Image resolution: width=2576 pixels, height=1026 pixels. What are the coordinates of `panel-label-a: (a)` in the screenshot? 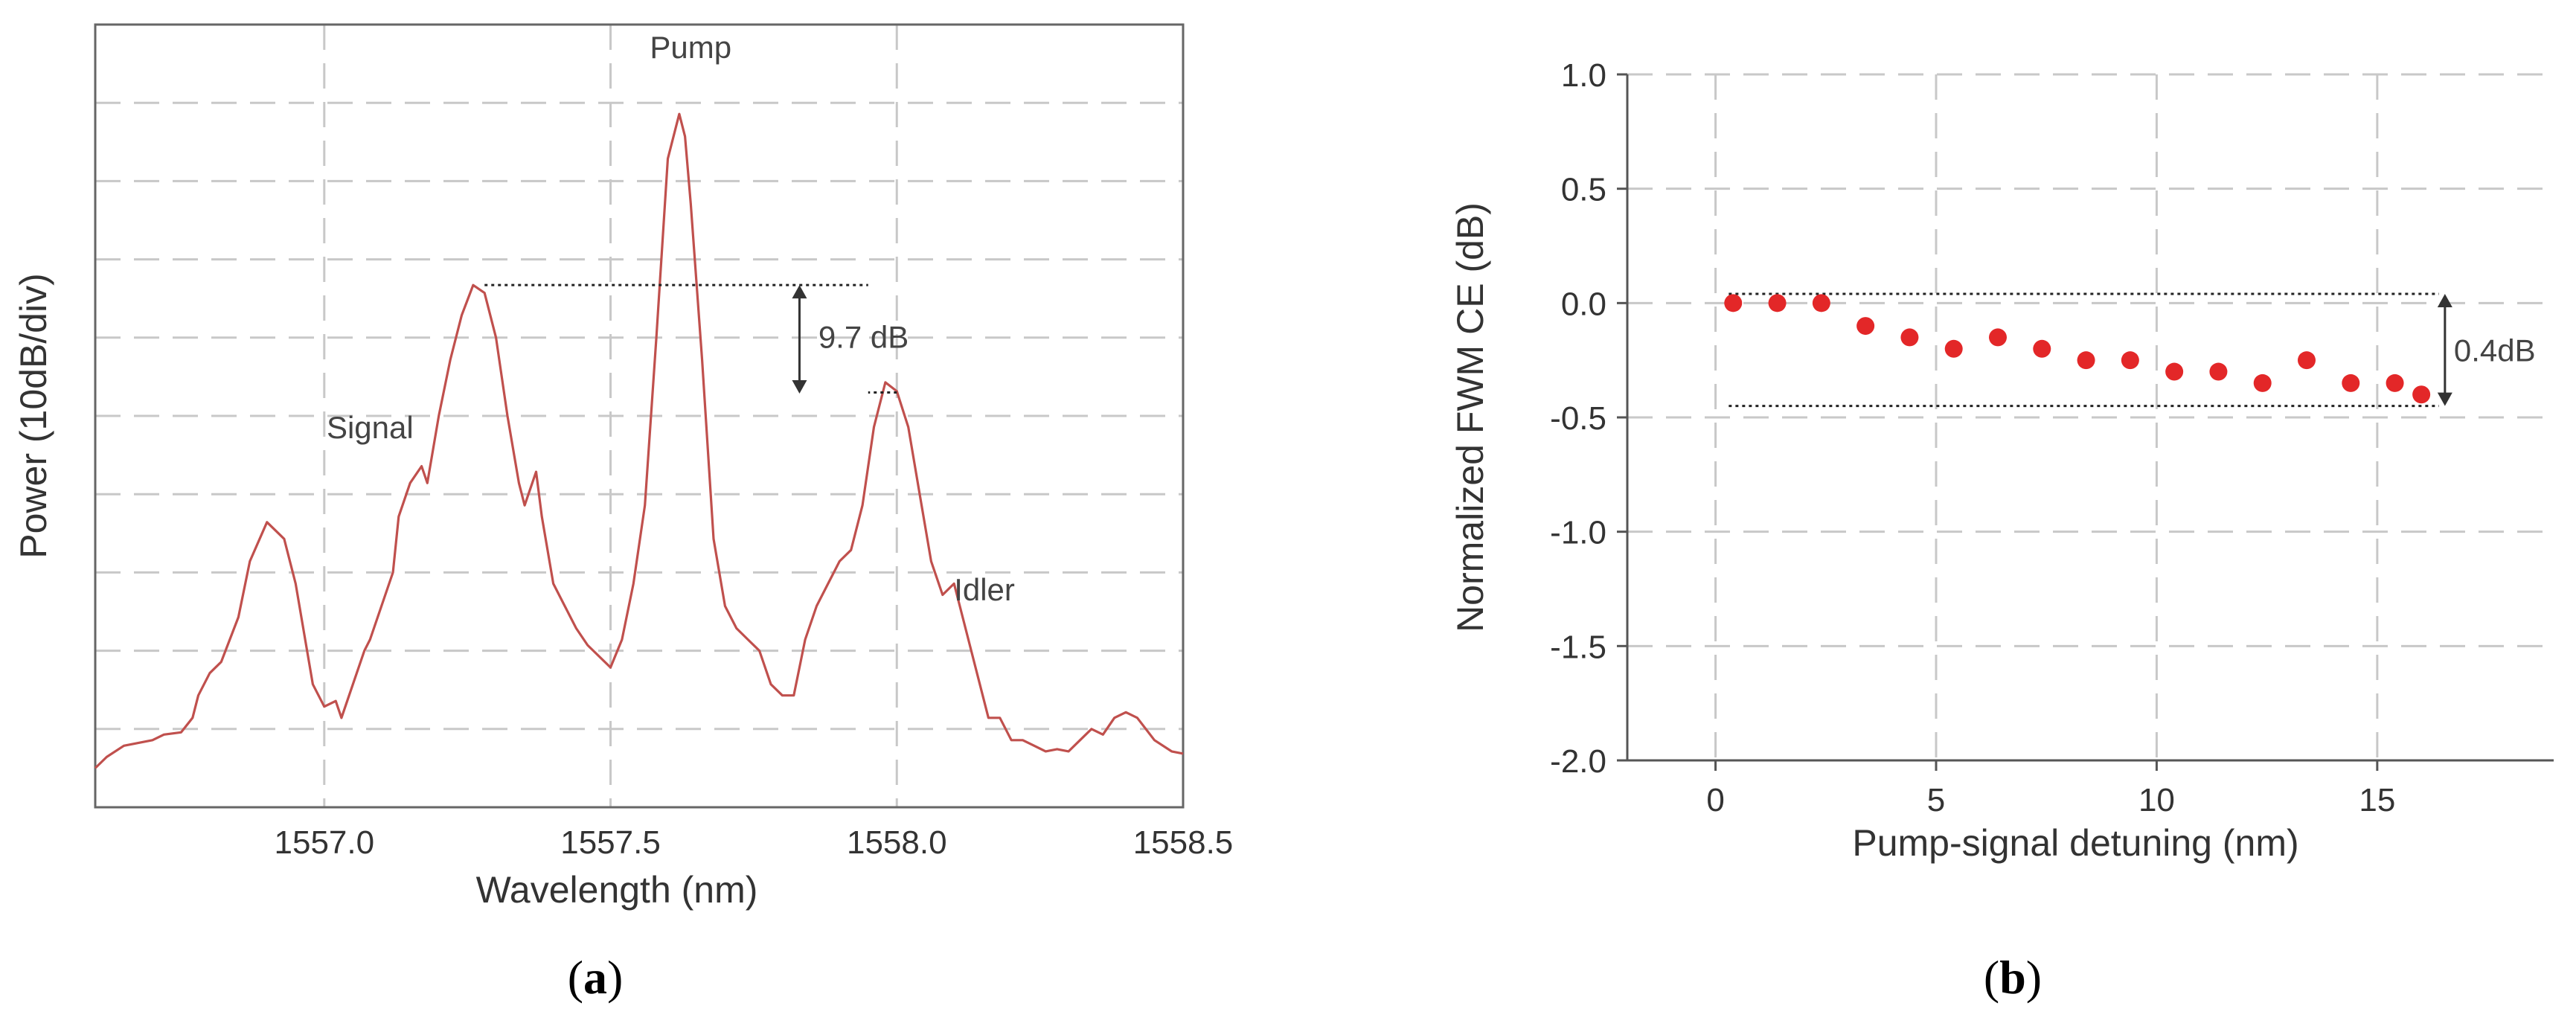 It's located at (596, 977).